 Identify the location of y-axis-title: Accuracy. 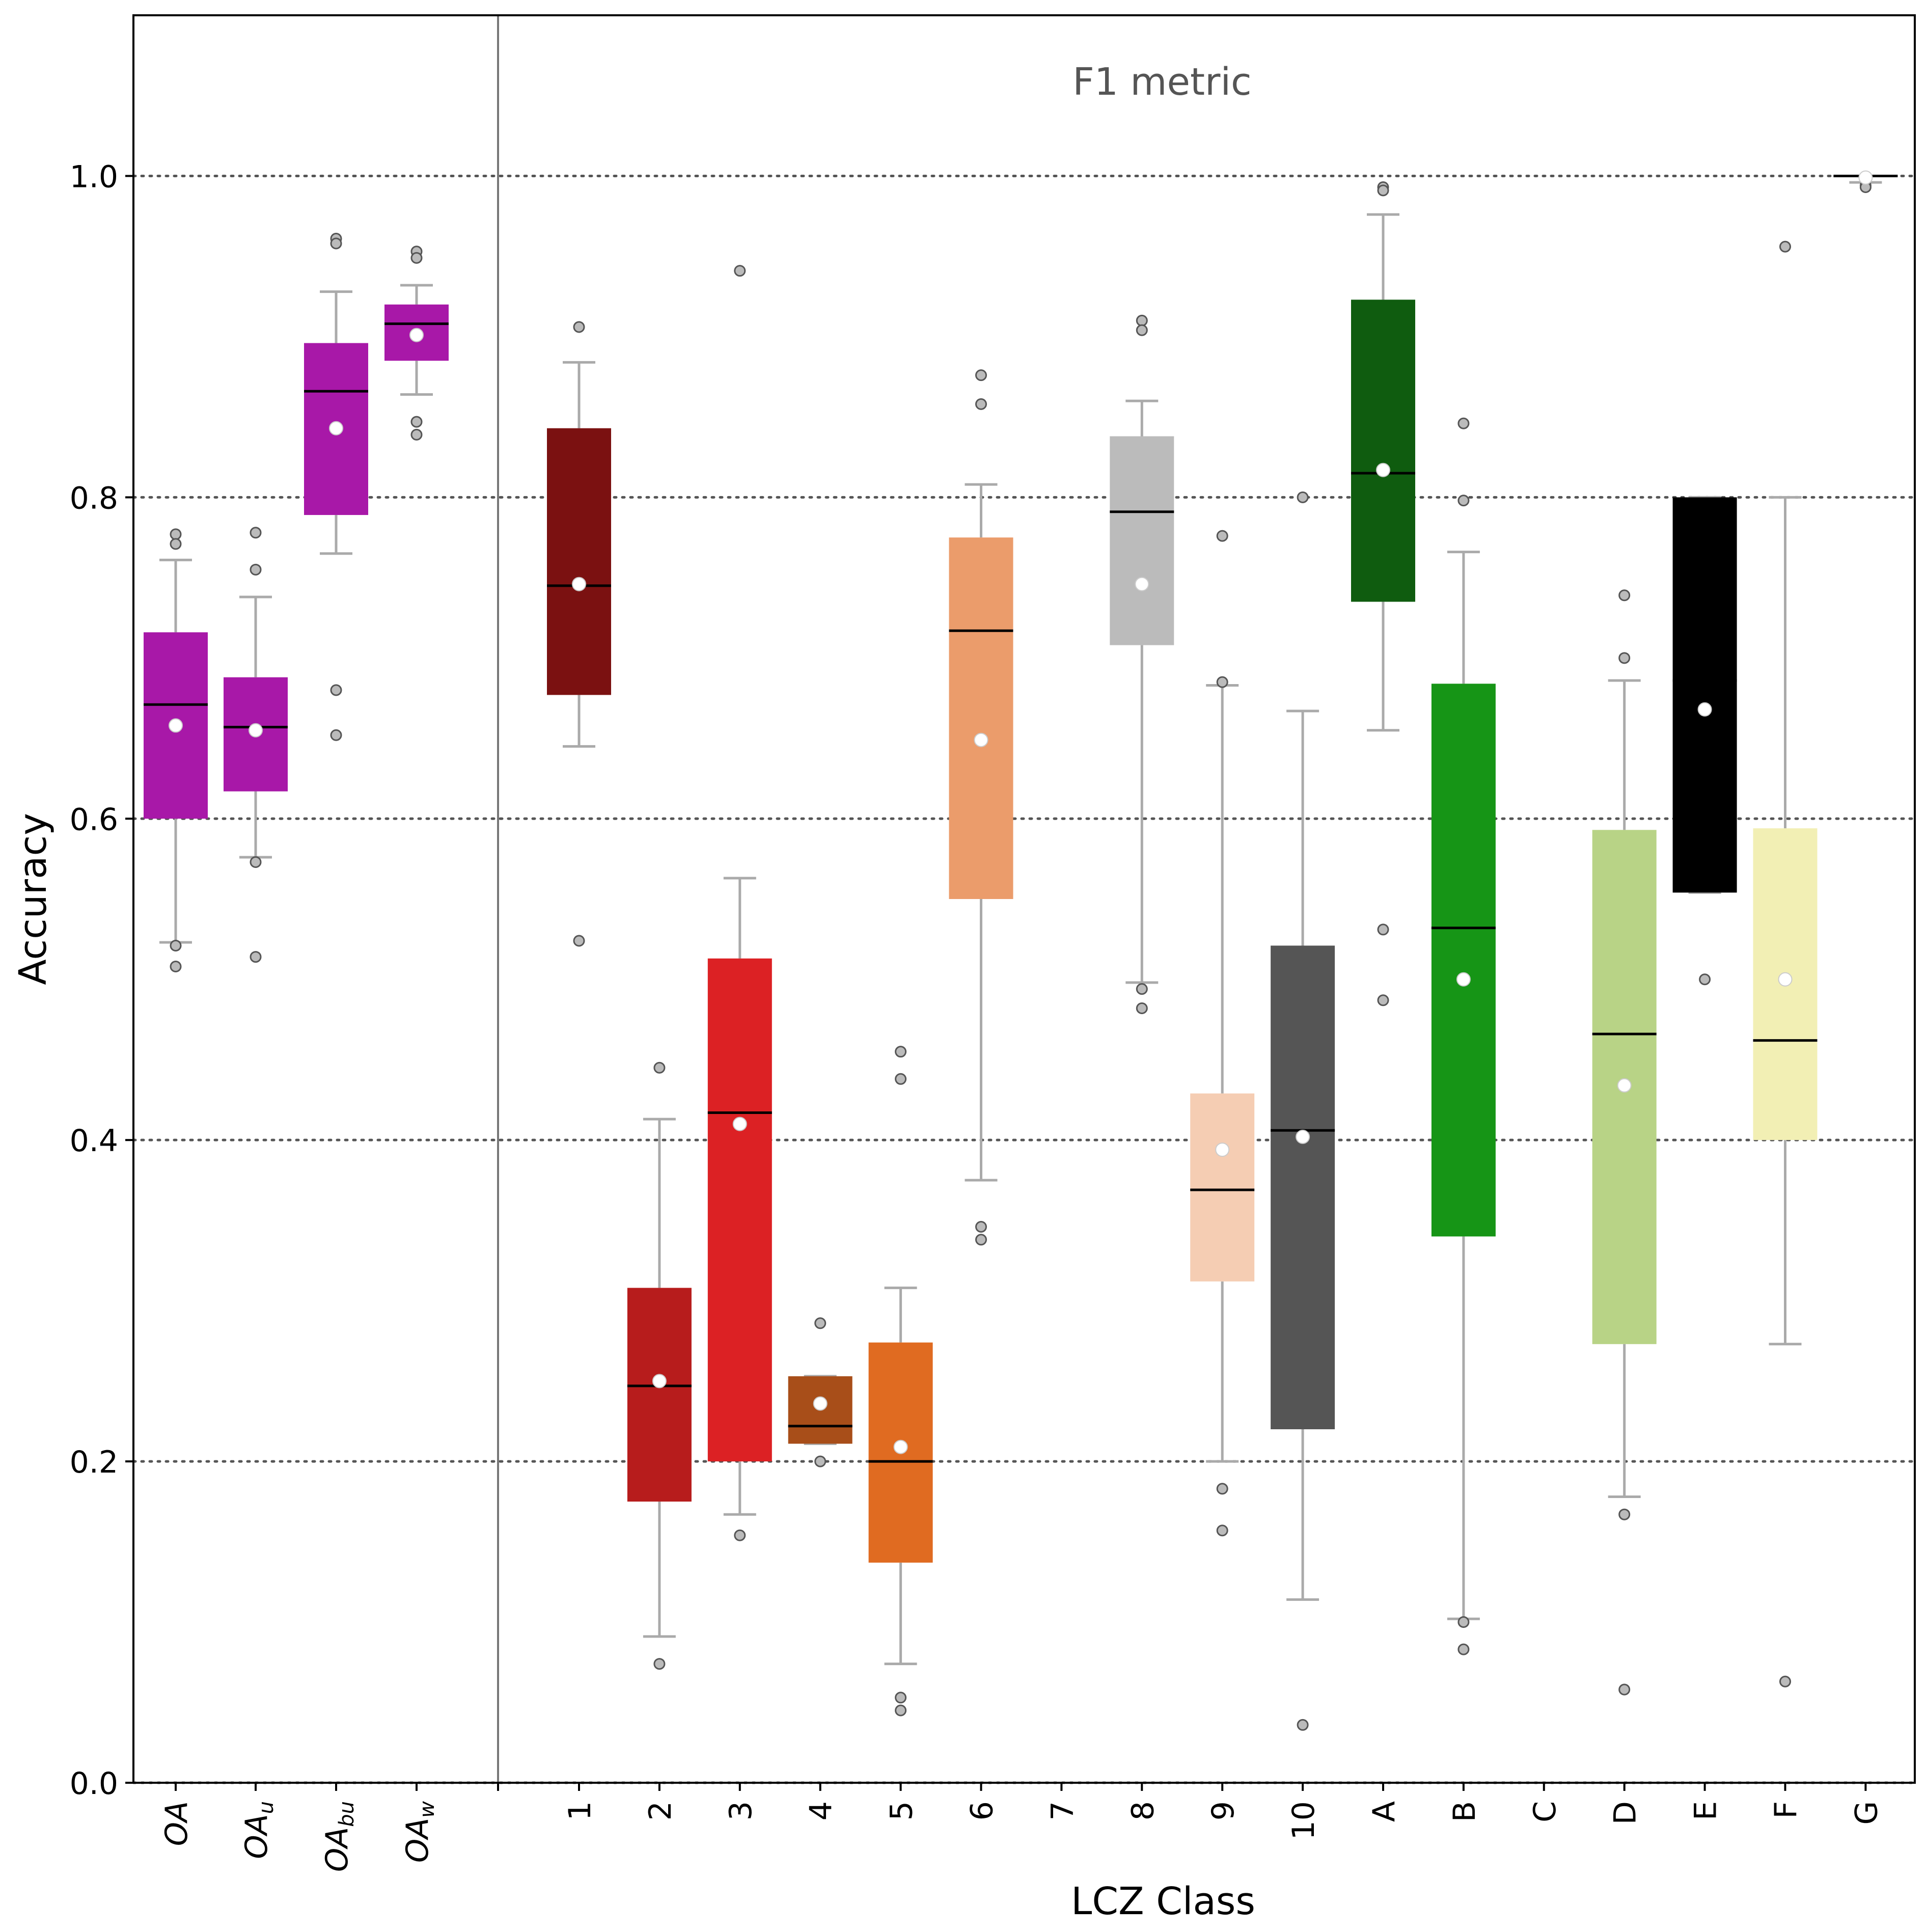
(33, 899).